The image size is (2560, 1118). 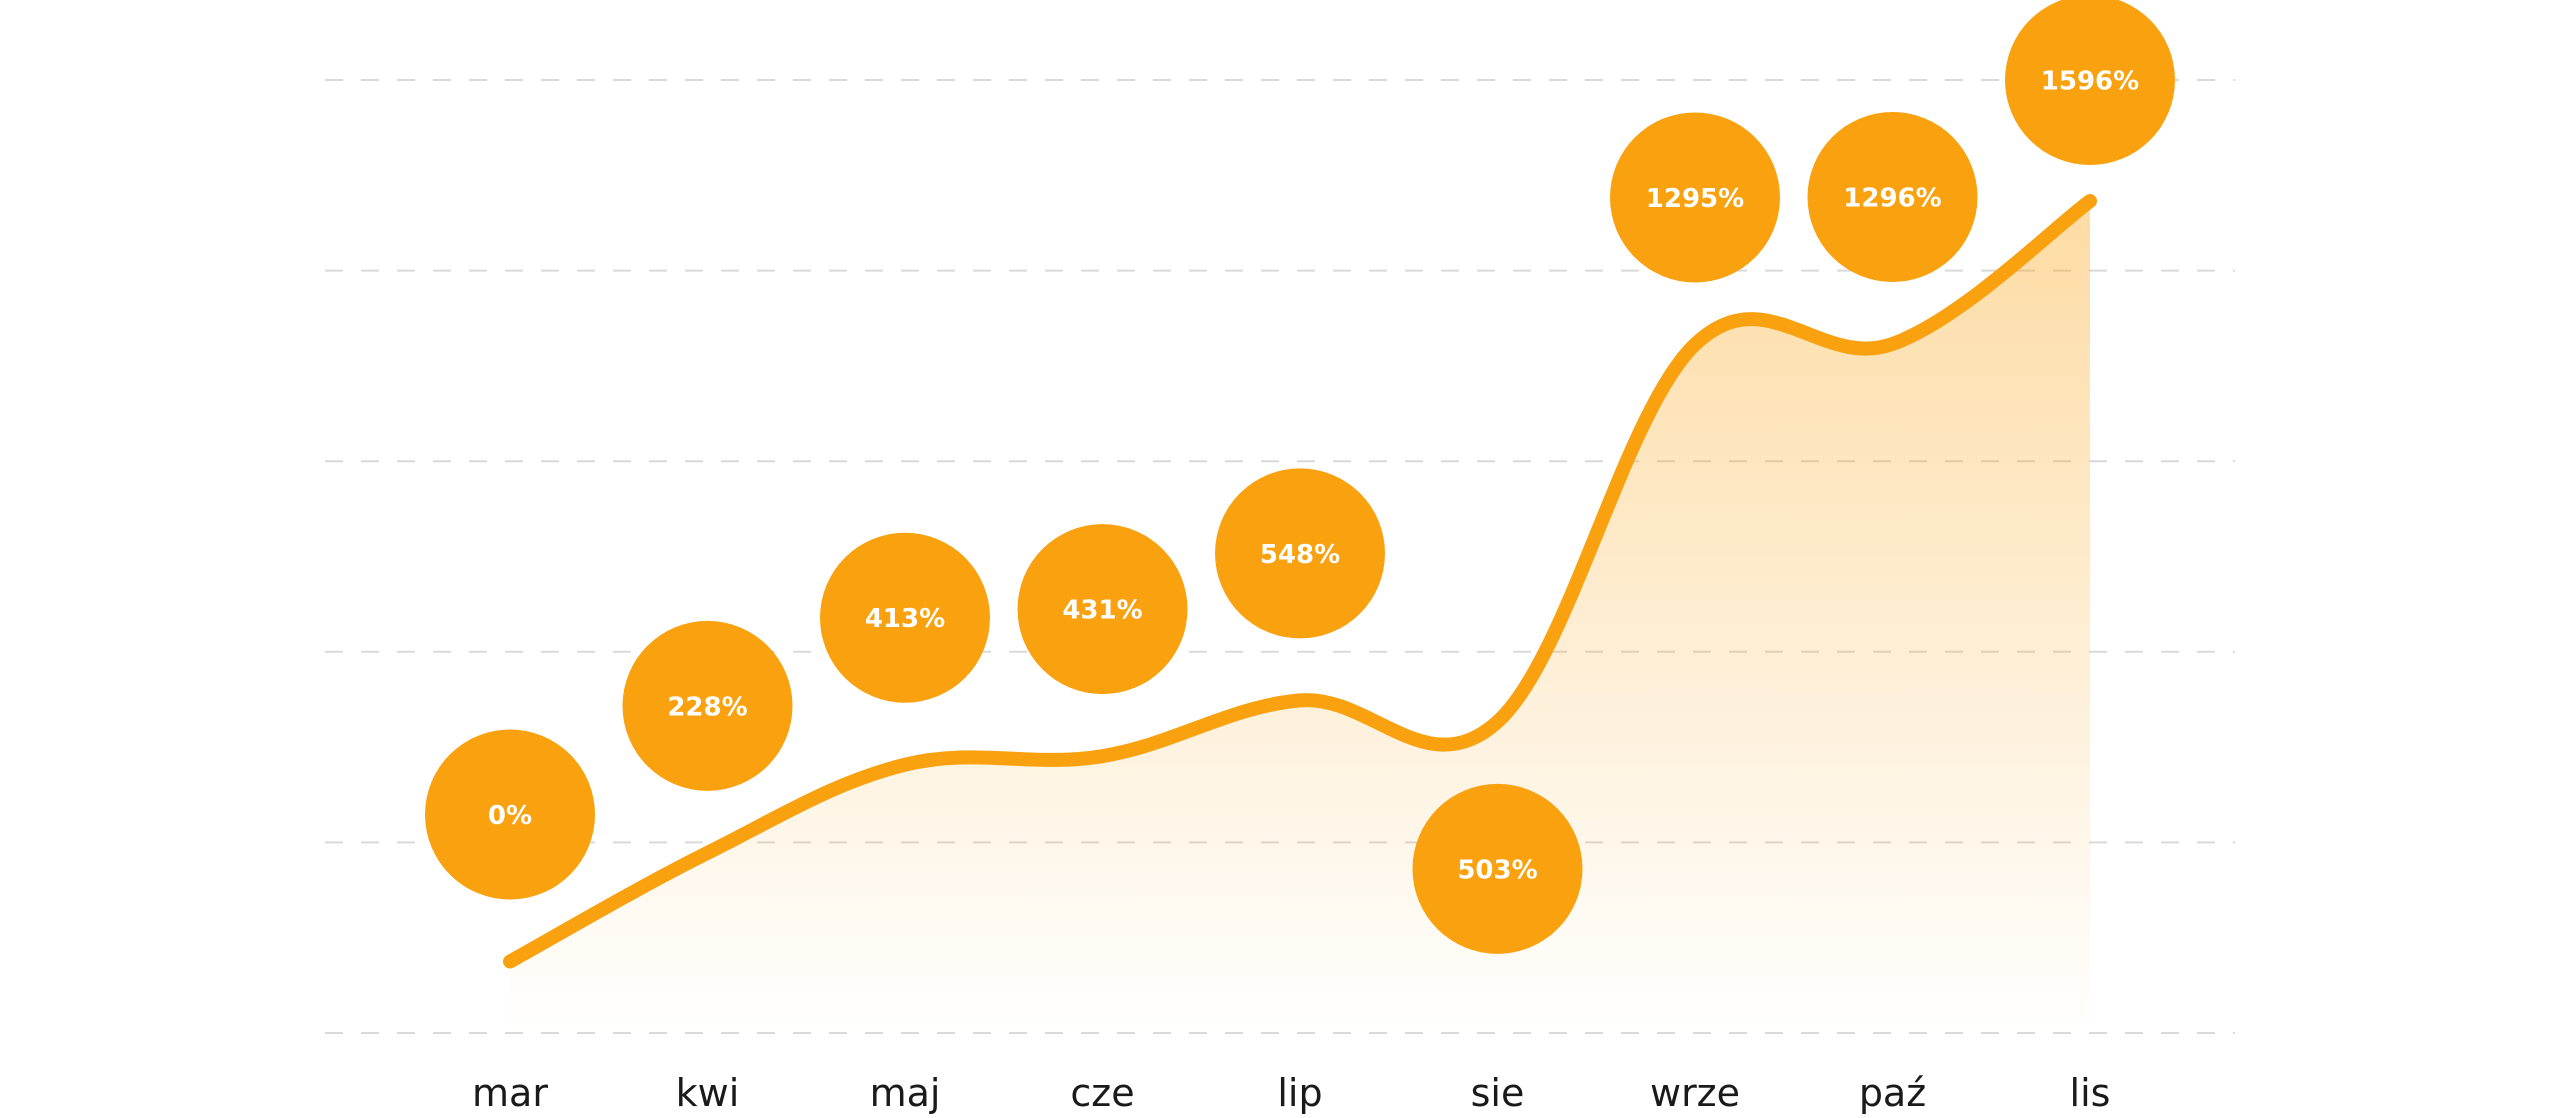 I want to click on x-axis-tick-labels: mar kwi maj cze lip sie wrze paź lis, so click(x=1291, y=1093).